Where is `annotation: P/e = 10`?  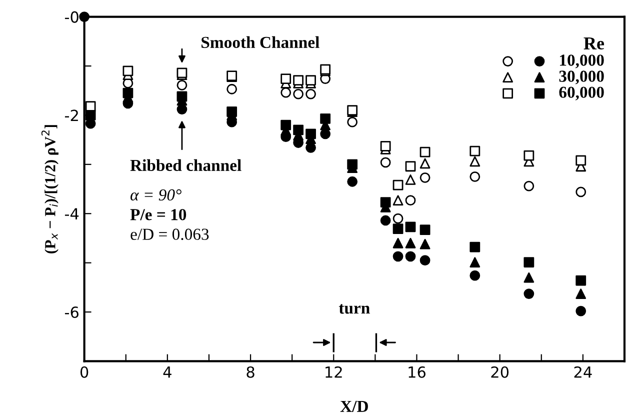 annotation: P/e = 10 is located at coordinates (158, 214).